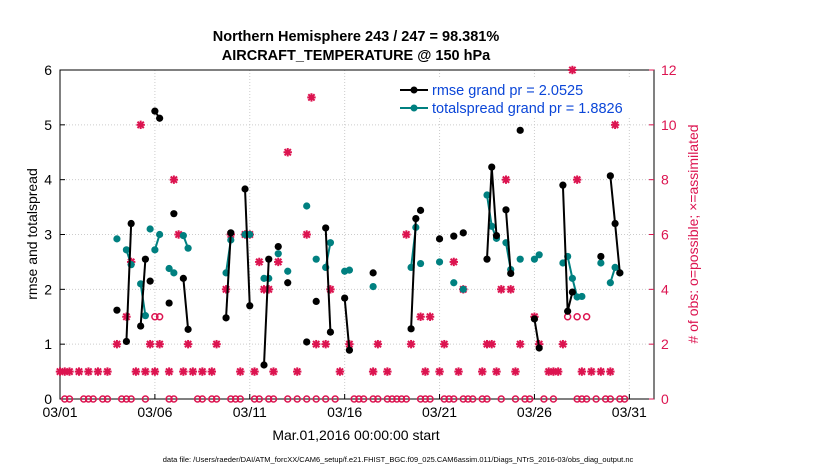 The image size is (830, 470). I want to click on y-right-tick-label: 2, so click(665, 344).